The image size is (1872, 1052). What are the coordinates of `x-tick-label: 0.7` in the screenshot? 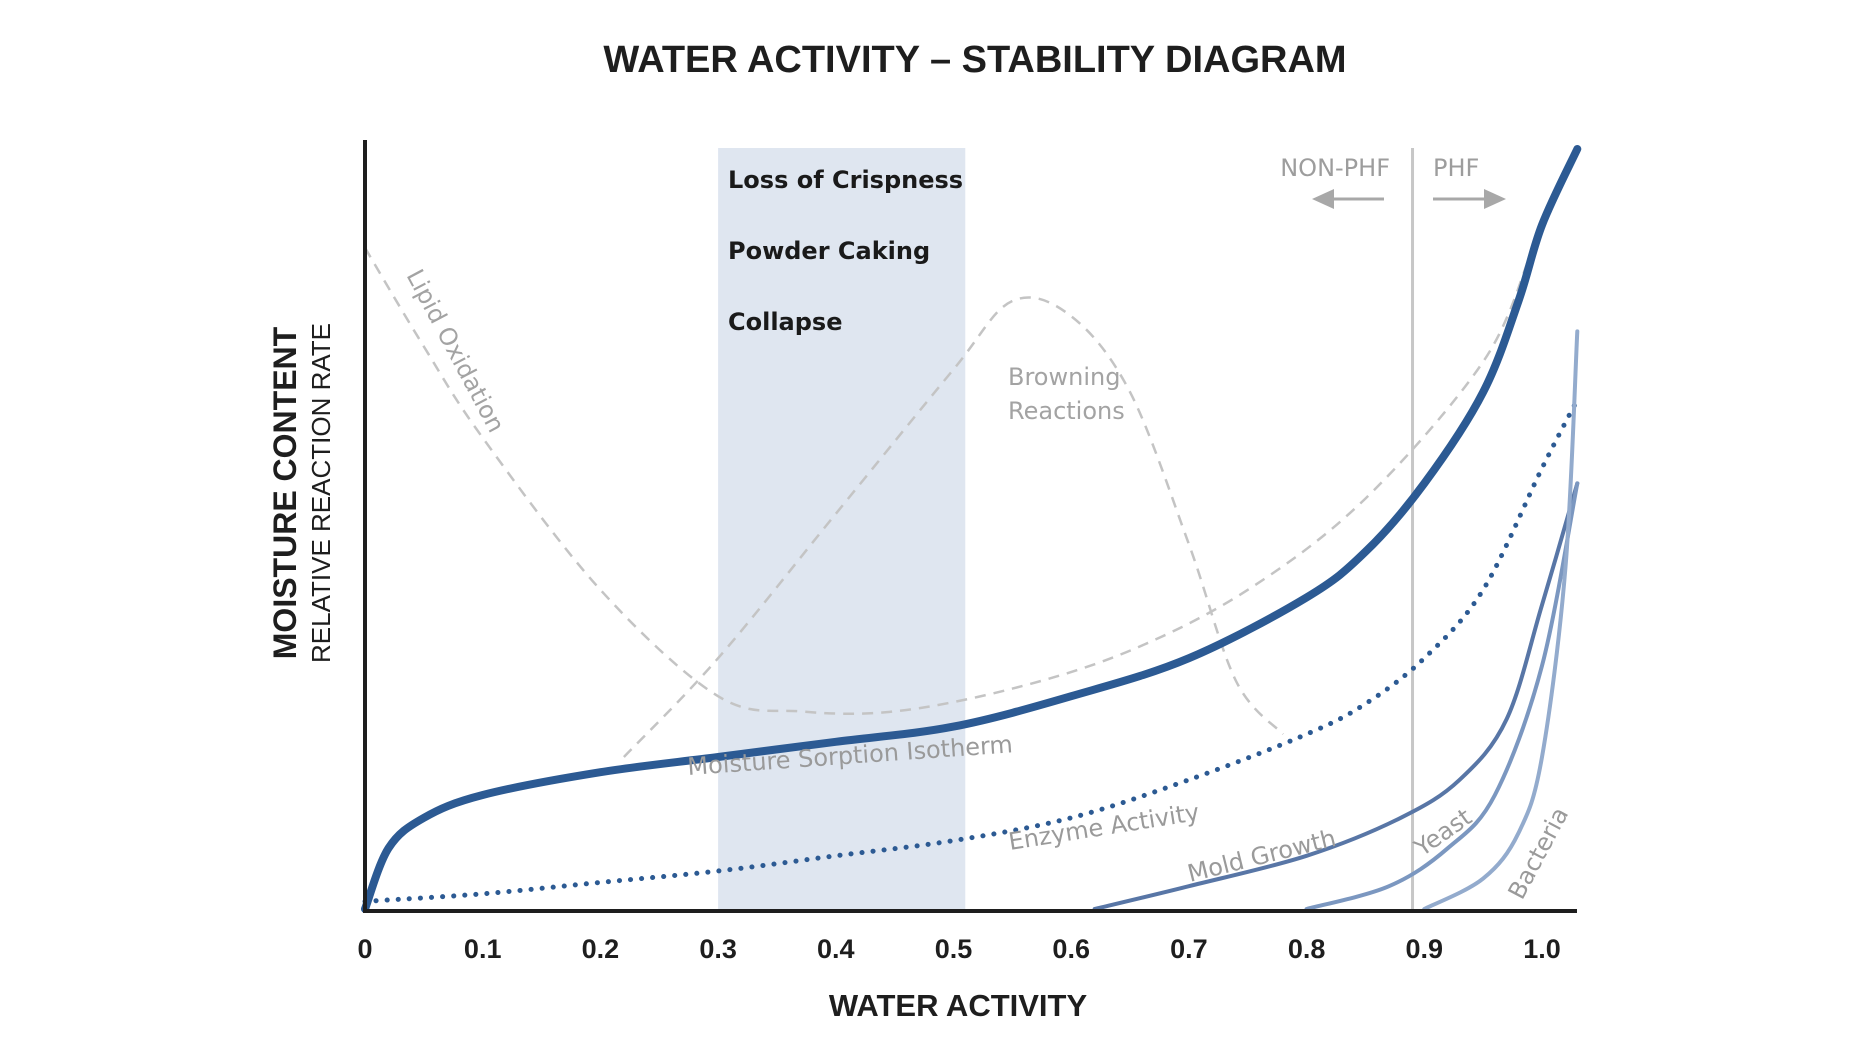 It's located at (1189, 949).